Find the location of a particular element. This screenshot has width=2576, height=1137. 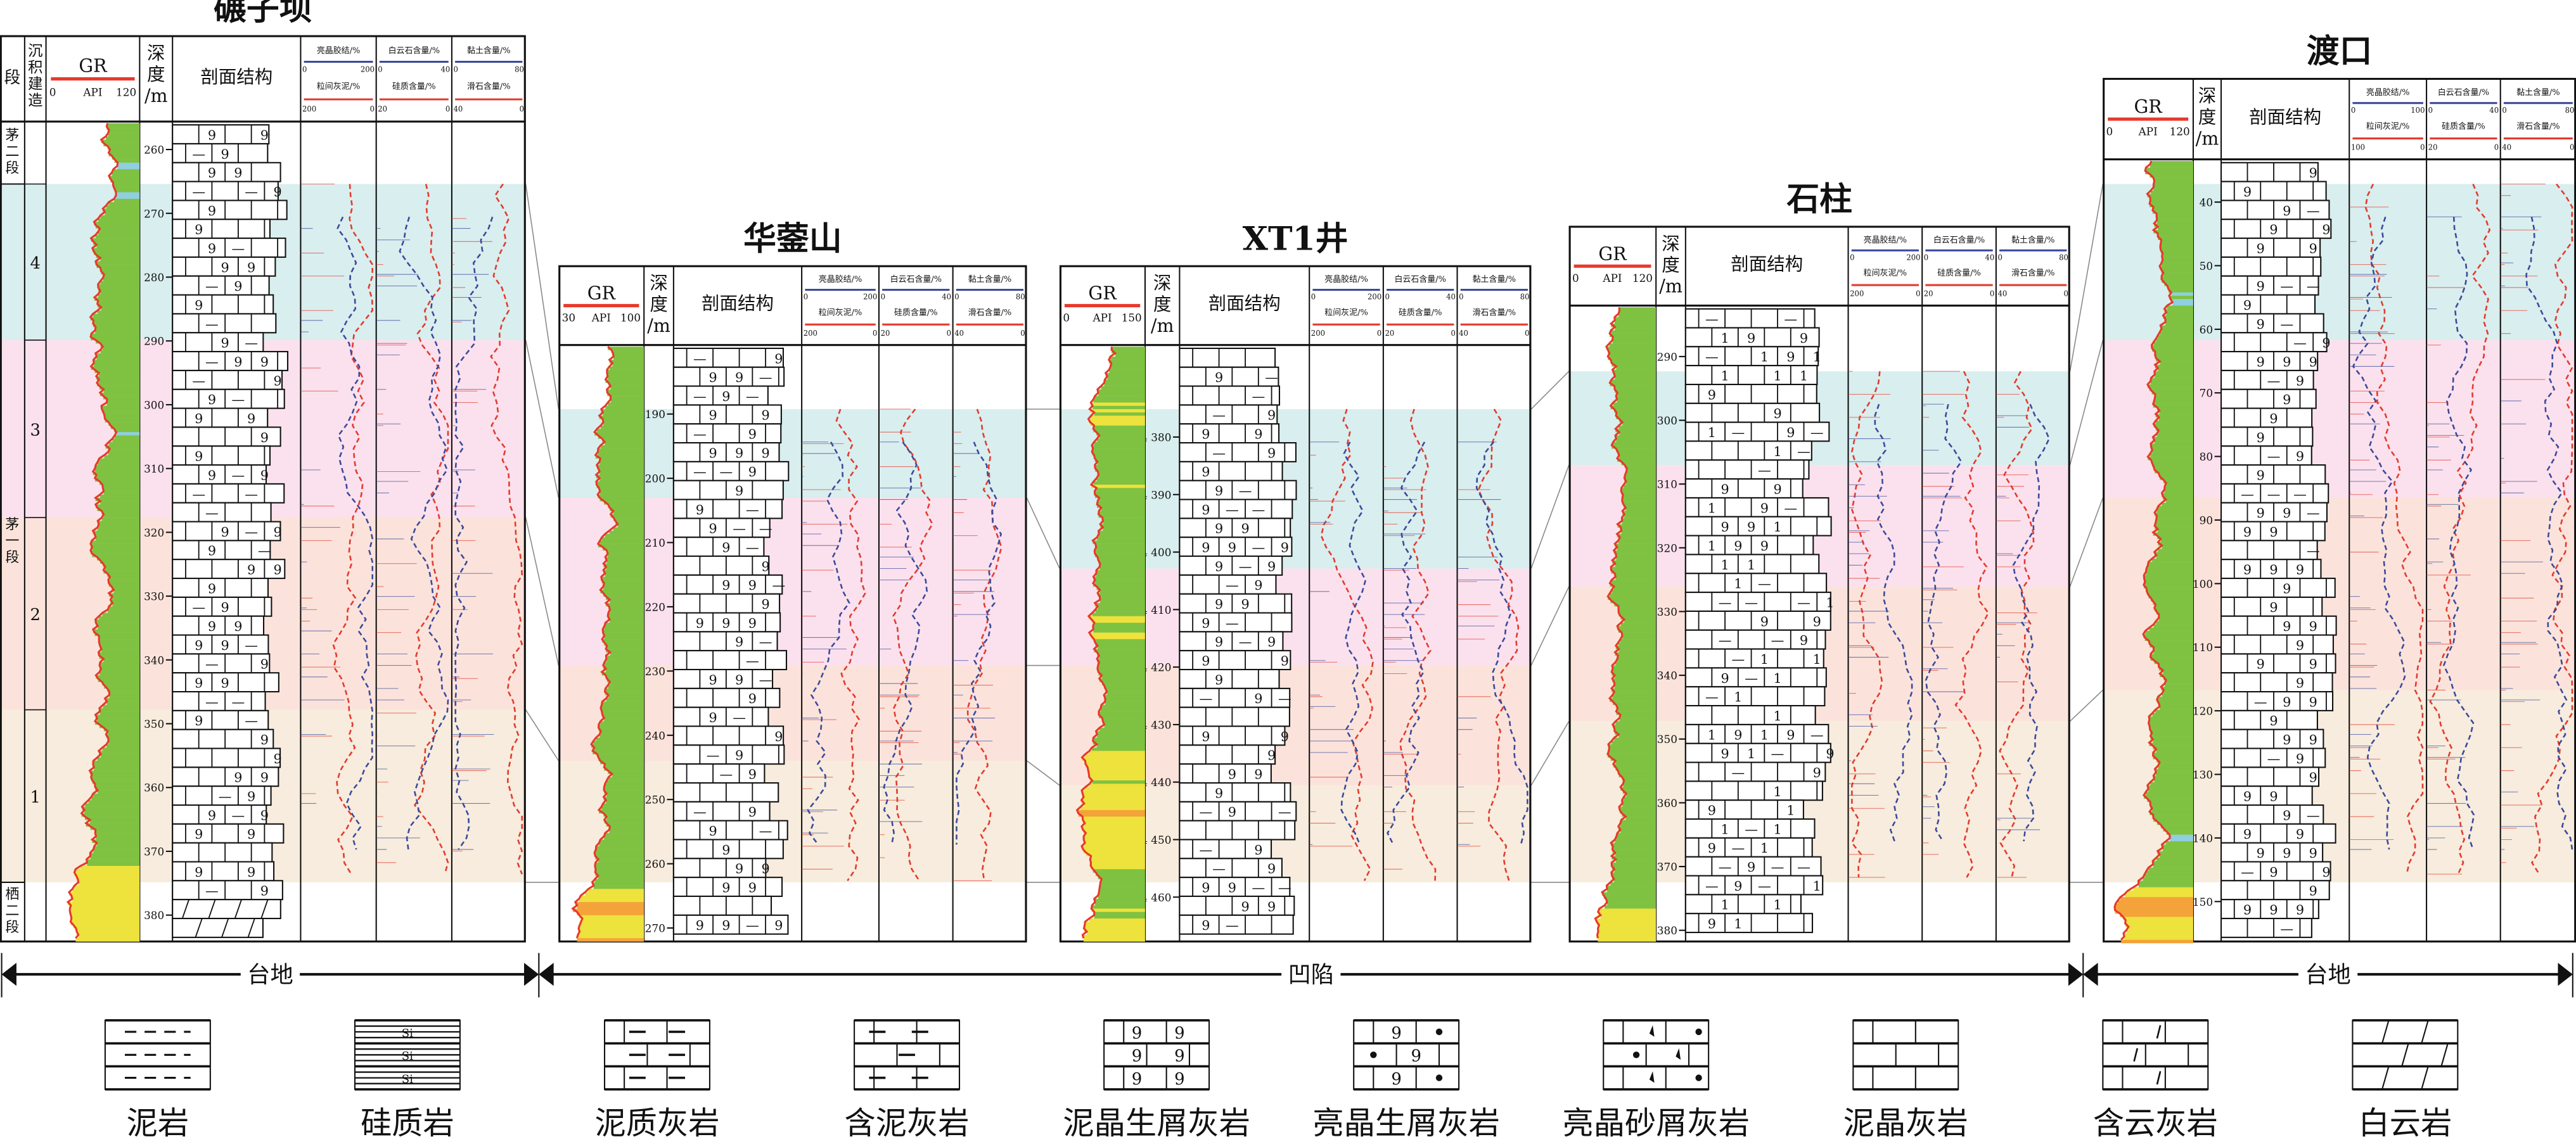

track-blue-curve is located at coordinates (979, 643).